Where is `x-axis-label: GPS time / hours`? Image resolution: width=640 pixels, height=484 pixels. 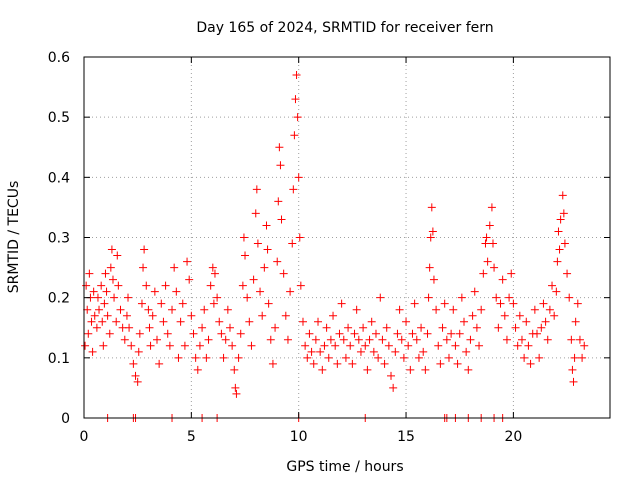
x-axis-label: GPS time / hours is located at coordinates (344, 467).